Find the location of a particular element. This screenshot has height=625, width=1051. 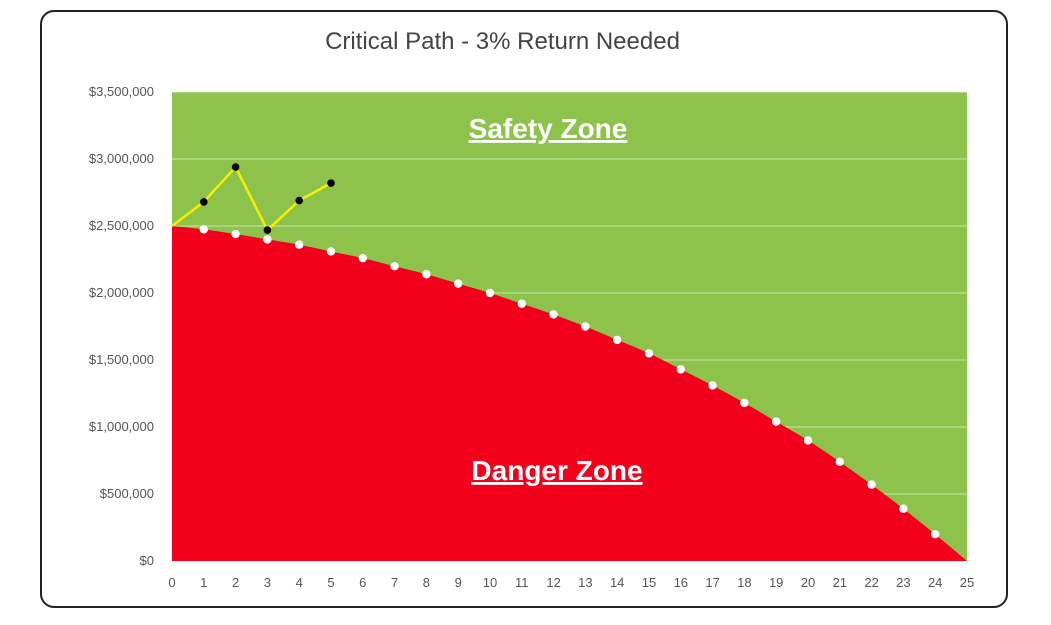

safety-zone-label: Safety Zone is located at coordinates (548, 128).